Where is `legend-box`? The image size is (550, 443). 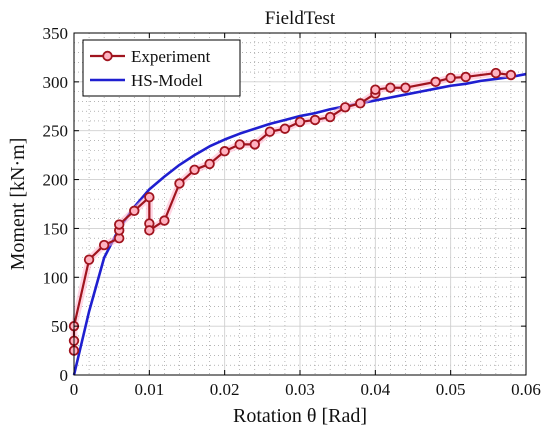
legend-box is located at coordinates (161, 68).